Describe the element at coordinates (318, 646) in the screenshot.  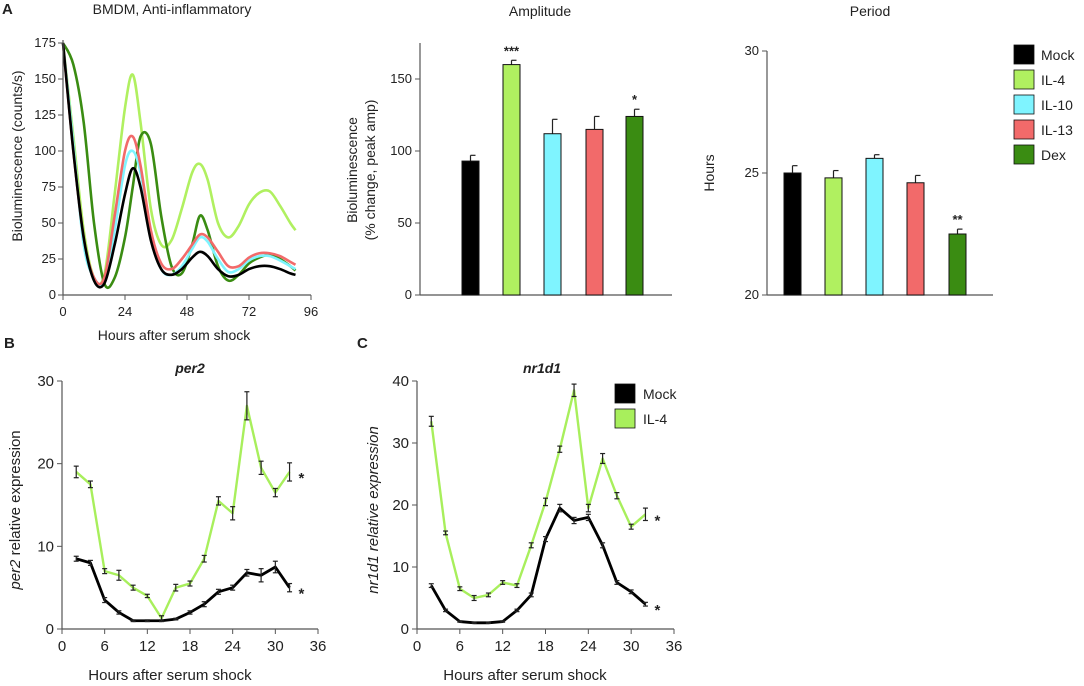
I see `p2-body-x-tick-label: 36` at that location.